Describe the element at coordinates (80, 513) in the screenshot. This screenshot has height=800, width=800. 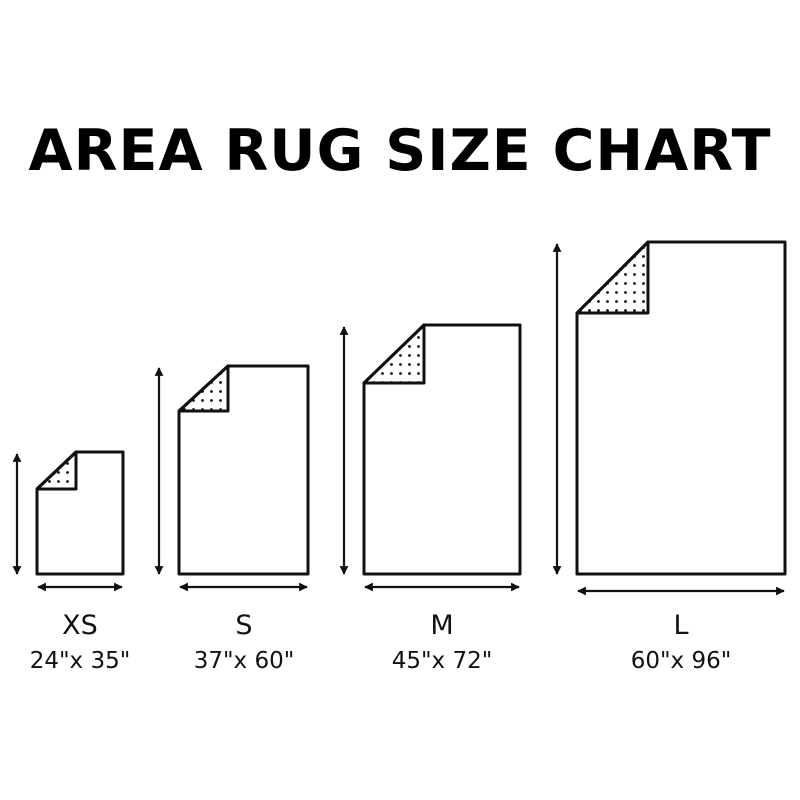
I see `rug-xs` at that location.